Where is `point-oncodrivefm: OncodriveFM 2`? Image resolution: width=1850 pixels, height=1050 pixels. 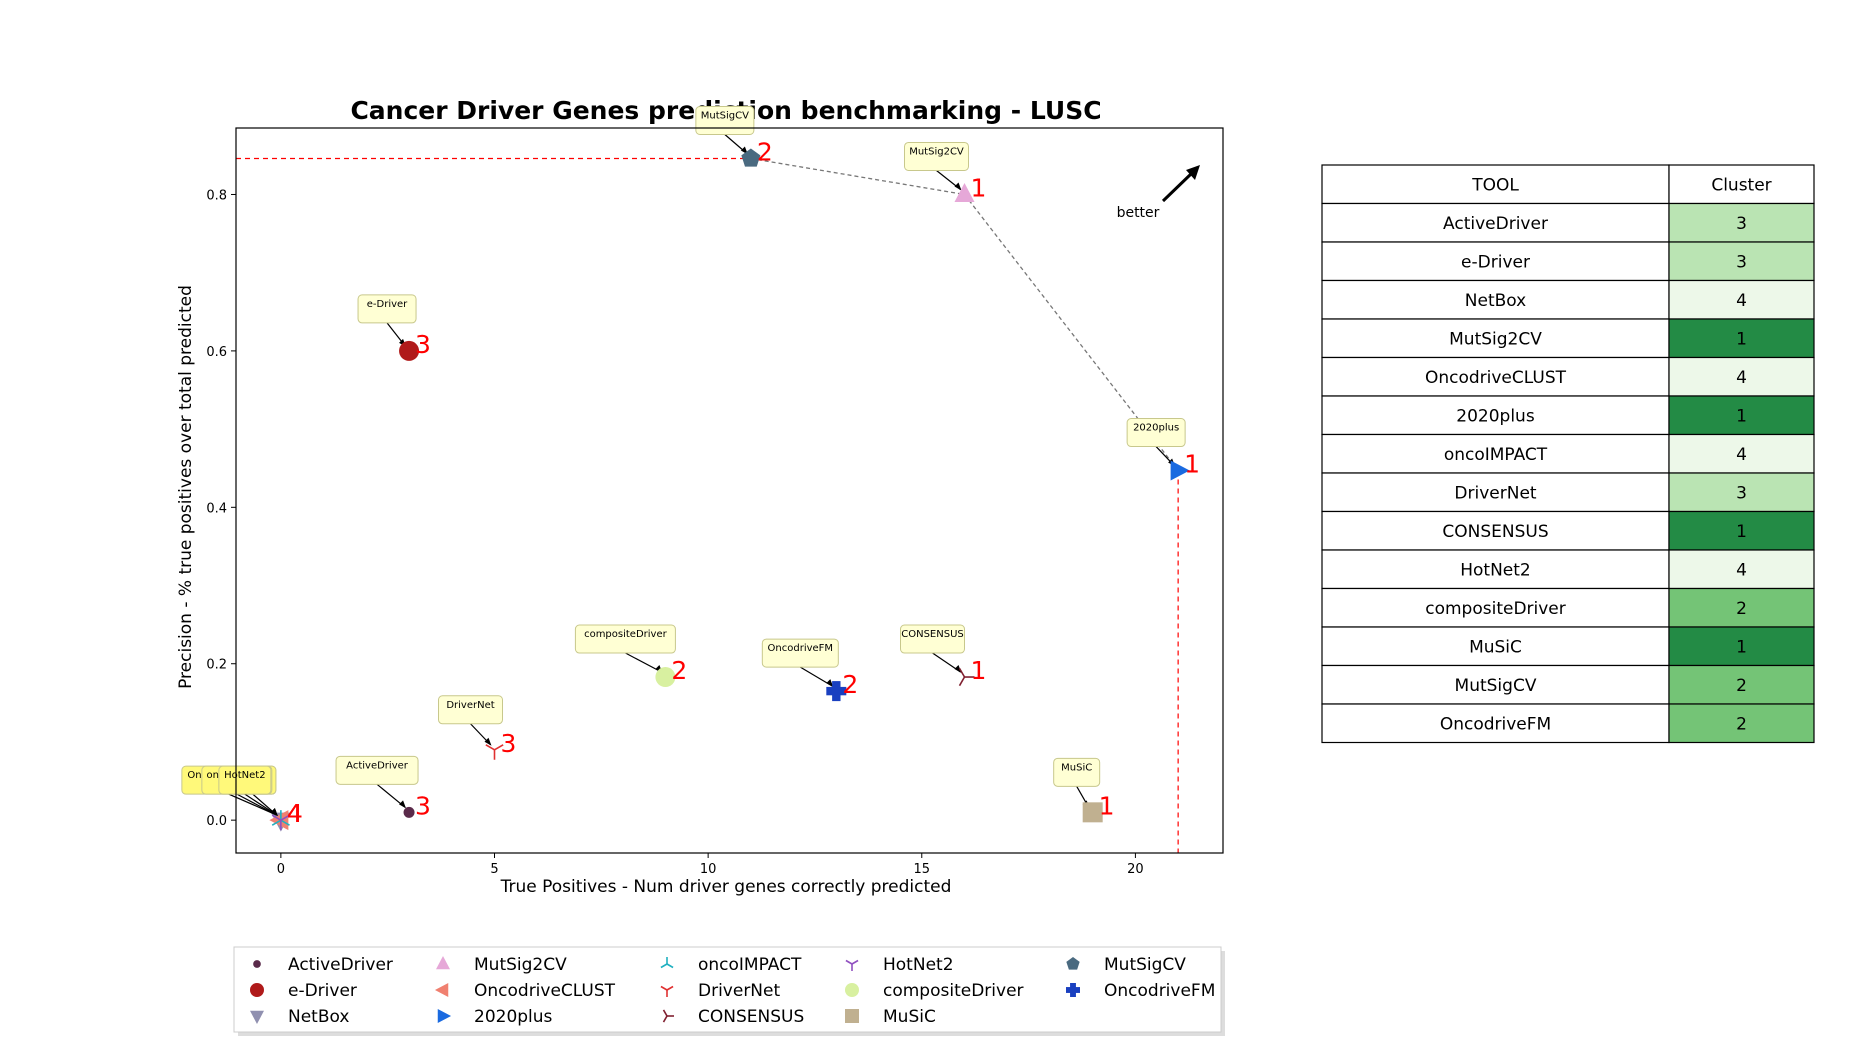 point-oncodrivefm: OncodriveFM 2 is located at coordinates (809, 670).